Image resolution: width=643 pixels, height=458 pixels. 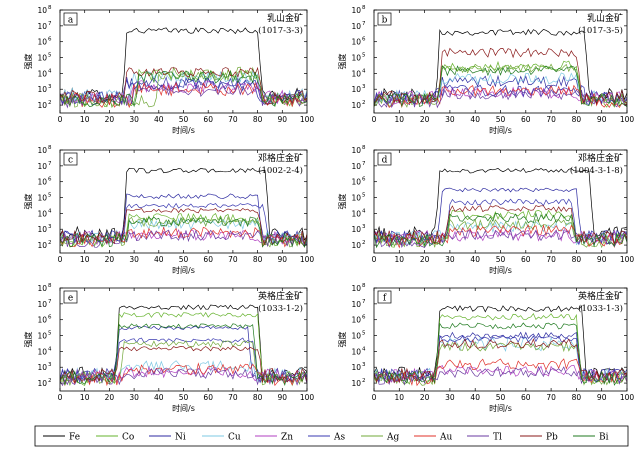 I want to click on panel-letter: f, so click(x=385, y=299).